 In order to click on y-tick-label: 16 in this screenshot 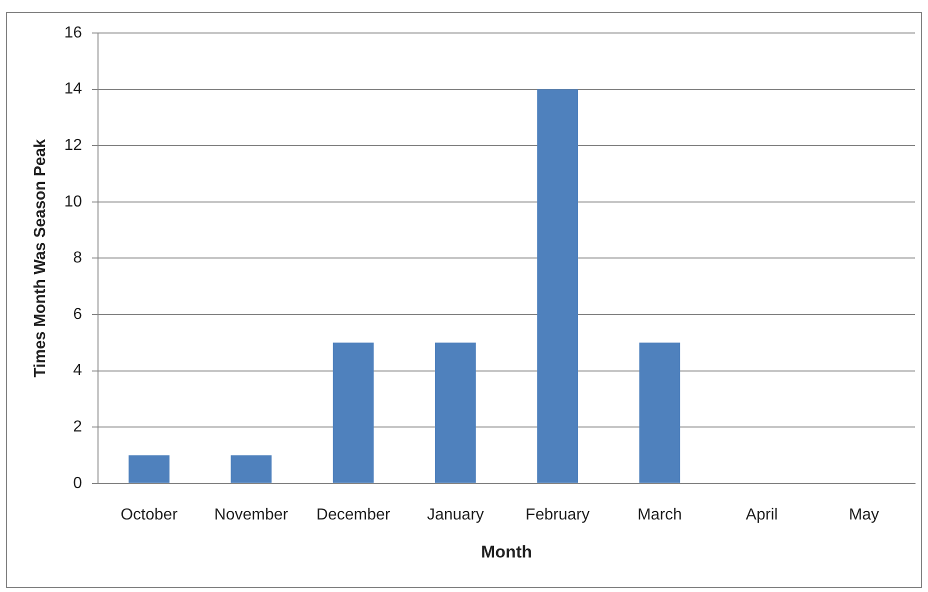, I will do `click(73, 33)`.